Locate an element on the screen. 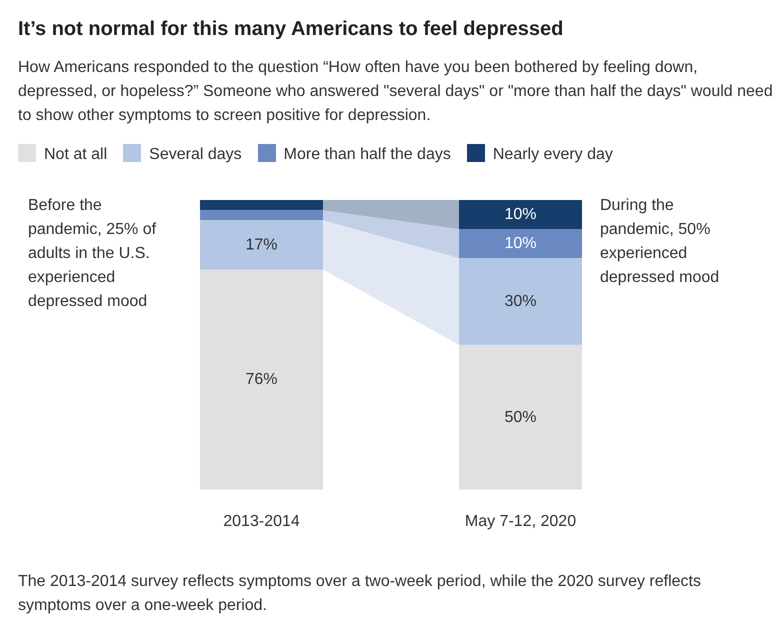 The height and width of the screenshot is (622, 784). data-label: 76% is located at coordinates (261, 379).